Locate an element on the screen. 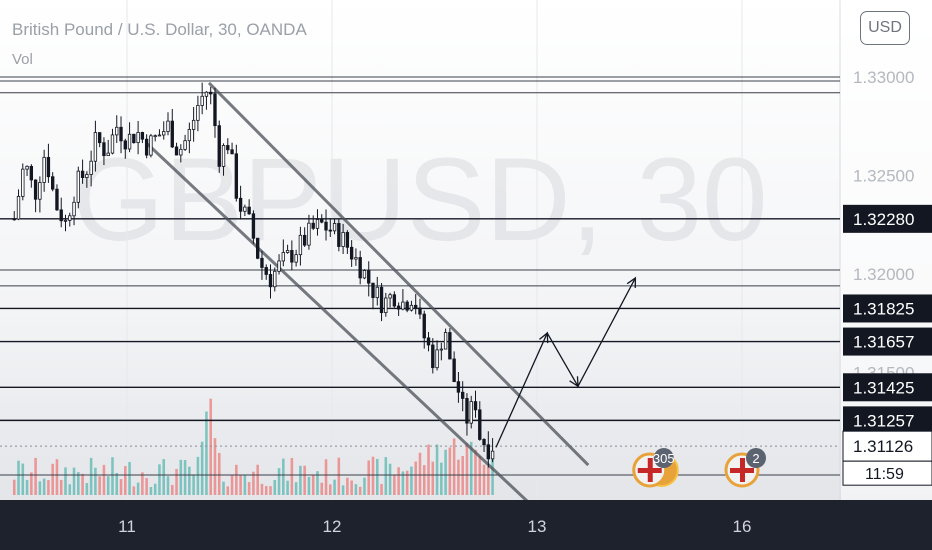 The height and width of the screenshot is (550, 932). event-count-badge is located at coordinates (756, 458).